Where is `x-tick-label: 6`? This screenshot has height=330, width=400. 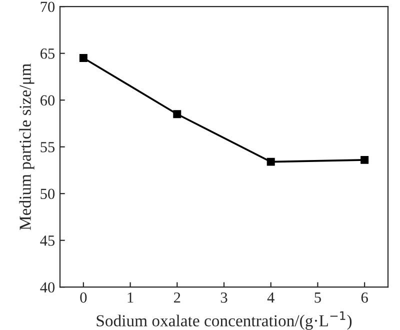 x-tick-label: 6 is located at coordinates (364, 297).